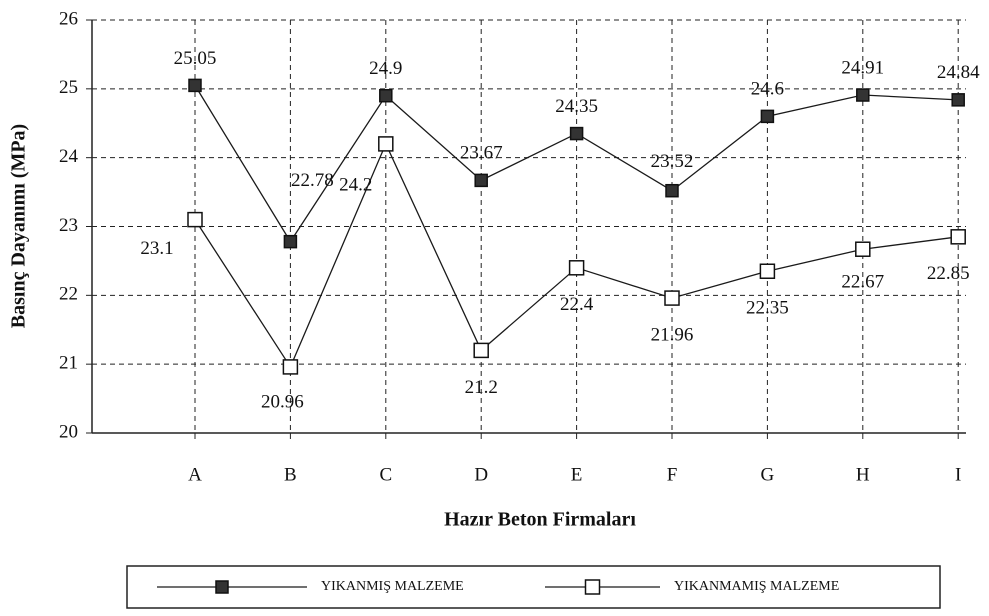 The height and width of the screenshot is (616, 989). What do you see at coordinates (672, 474) in the screenshot?
I see `x-tick-label: F` at bounding box center [672, 474].